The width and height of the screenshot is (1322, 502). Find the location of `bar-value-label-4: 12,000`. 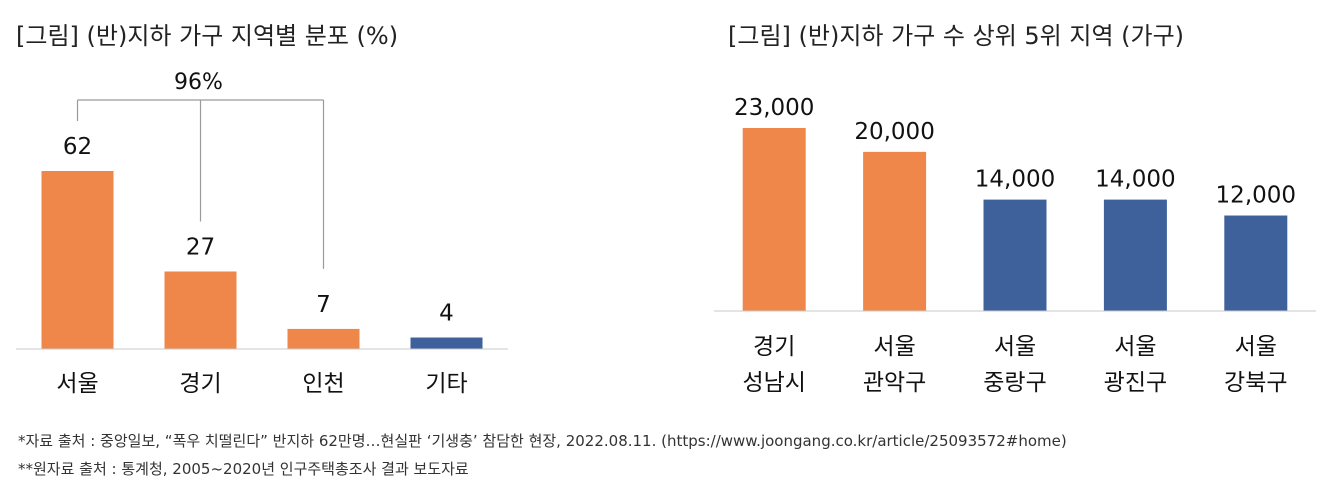

bar-value-label-4: 12,000 is located at coordinates (1256, 196).